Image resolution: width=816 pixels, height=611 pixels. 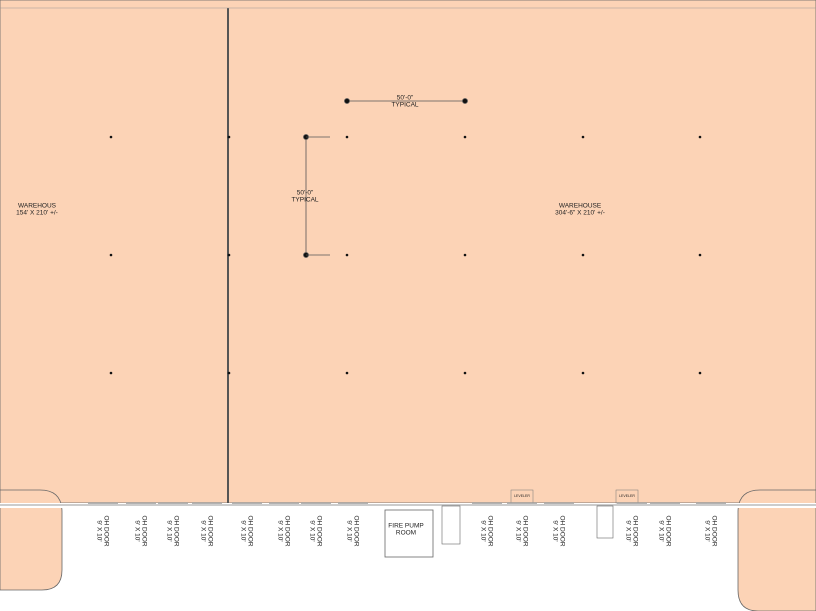 I want to click on dock-edge, so click(x=408, y=505).